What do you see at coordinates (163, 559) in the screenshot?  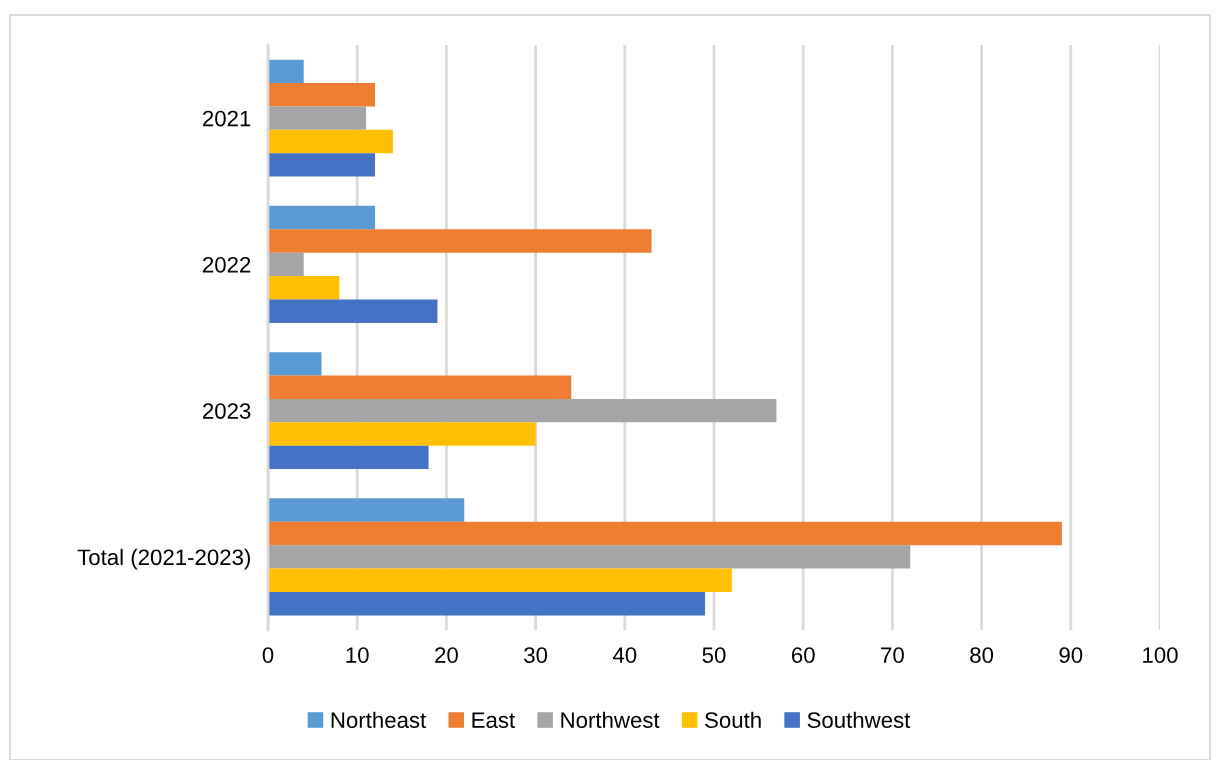 I see `y-tick-label: Total (2021-2023)` at bounding box center [163, 559].